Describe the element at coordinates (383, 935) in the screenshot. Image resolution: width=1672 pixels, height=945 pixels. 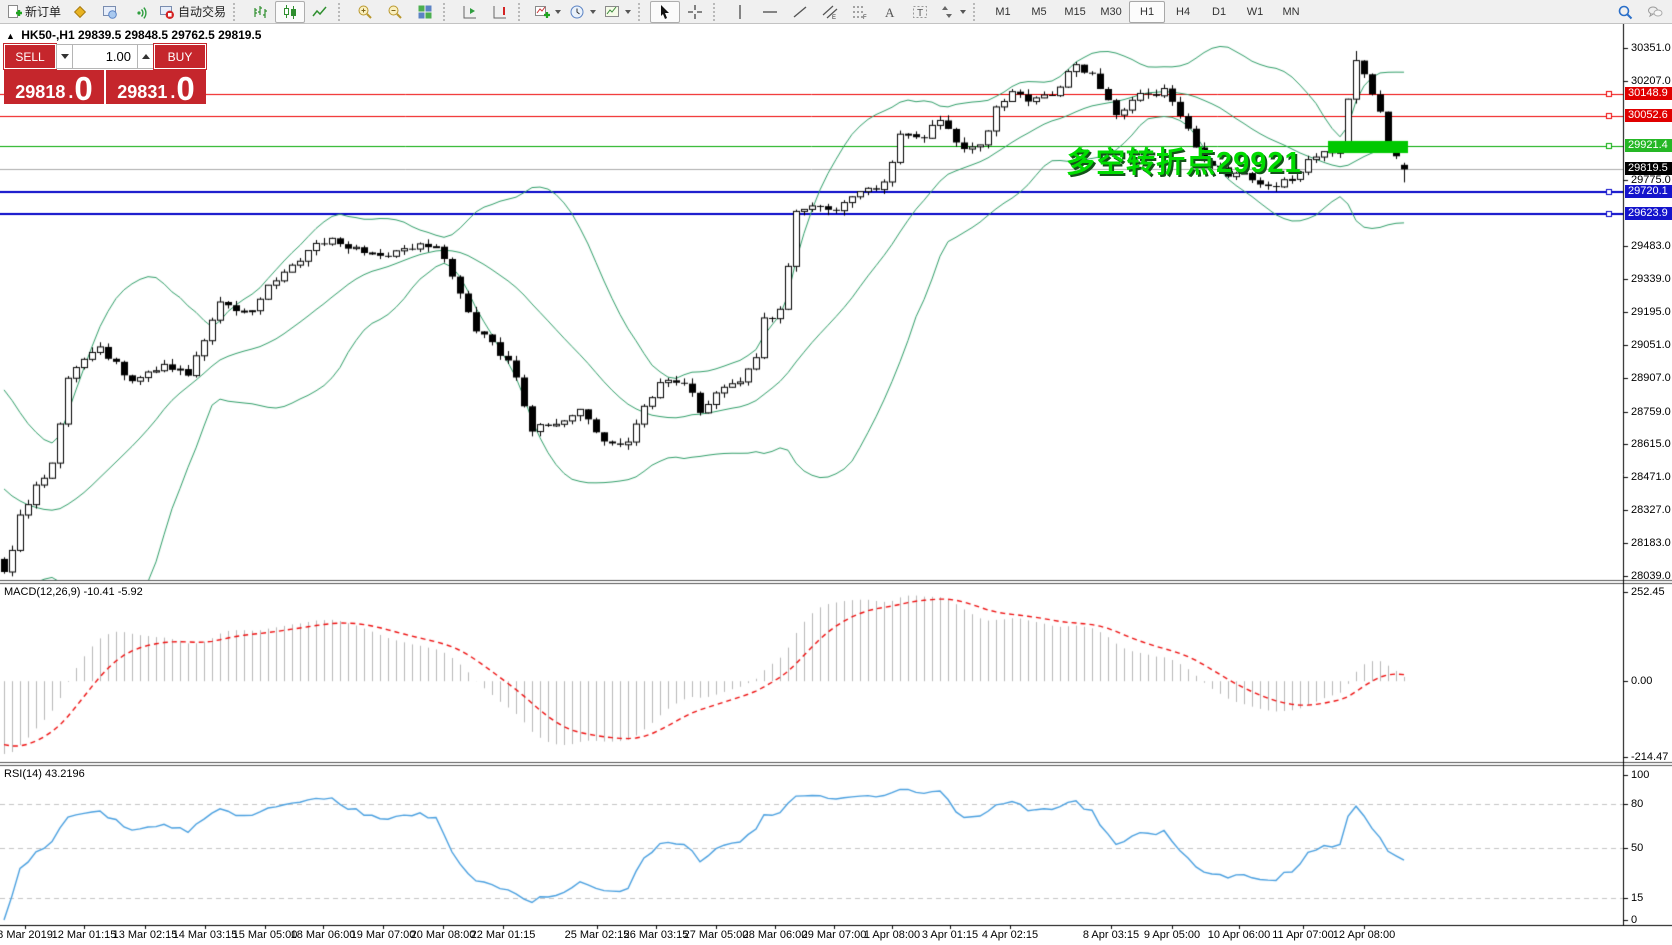
I see `time-axis-label: 19 Mar 07:00` at that location.